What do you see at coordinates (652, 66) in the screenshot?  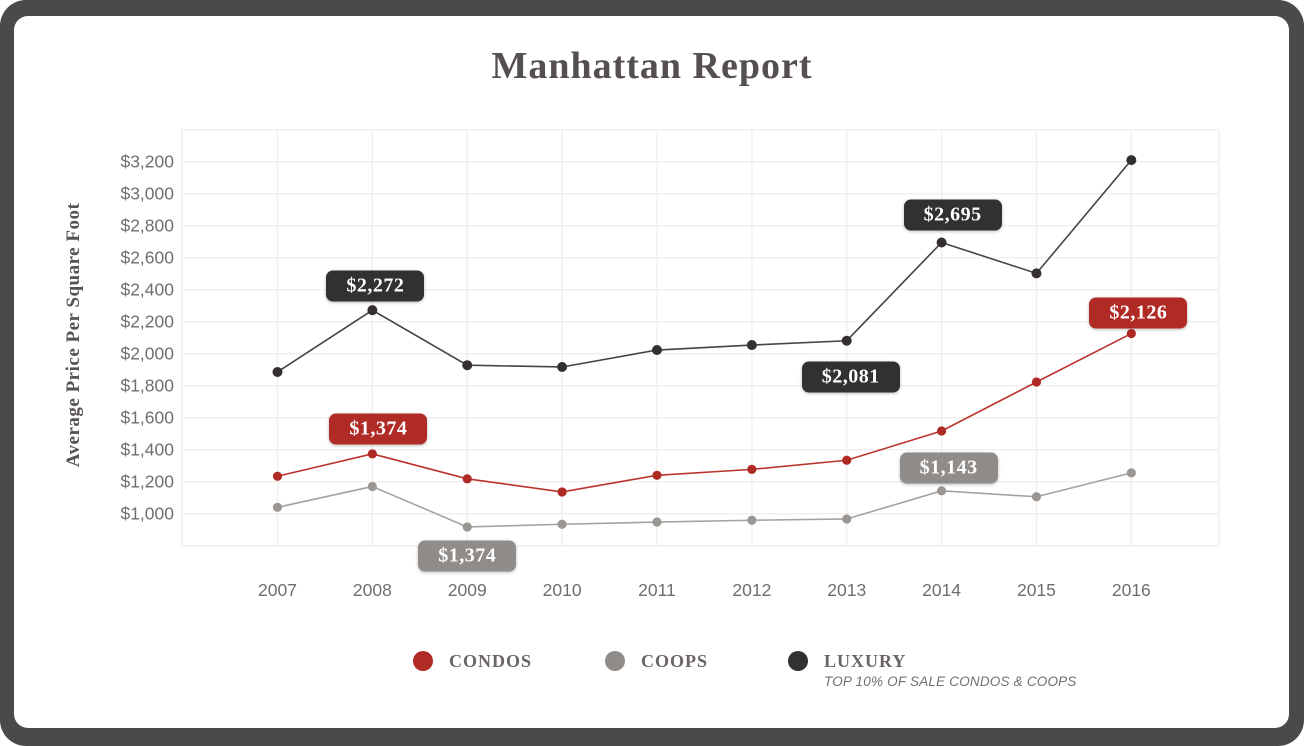 I see `page-title: Manhattan Report` at bounding box center [652, 66].